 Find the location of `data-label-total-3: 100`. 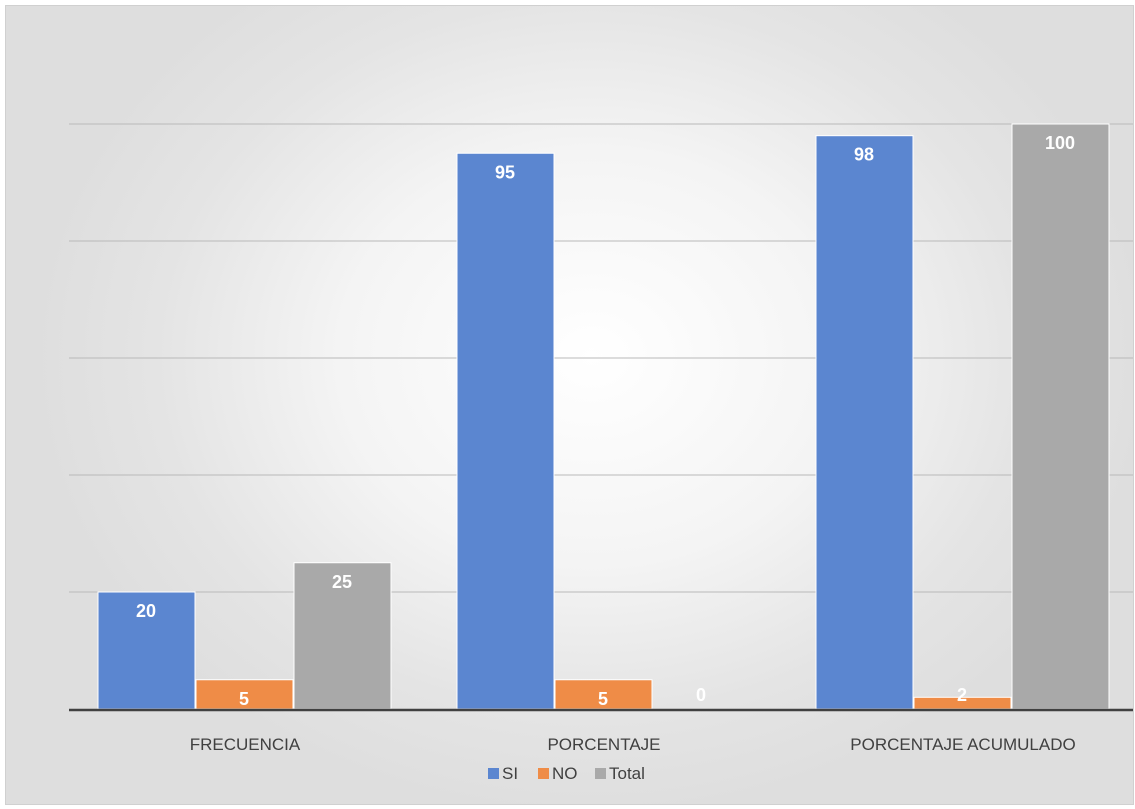

data-label-total-3: 100 is located at coordinates (1060, 143).